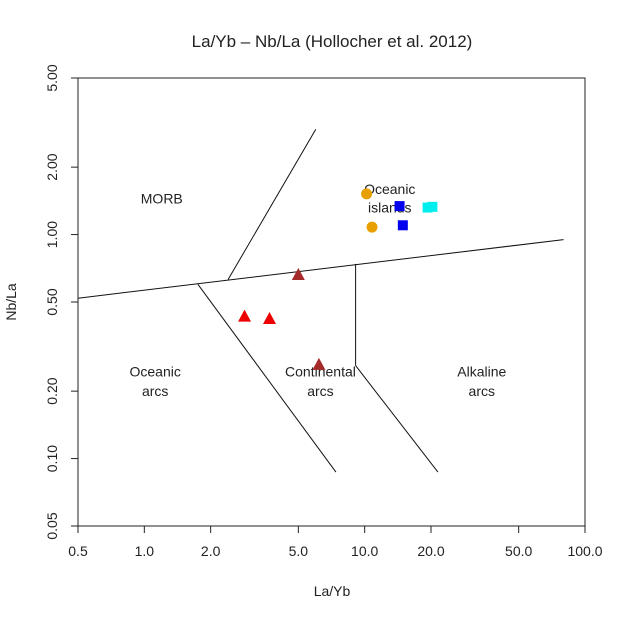  What do you see at coordinates (11, 302) in the screenshot?
I see `y-axis-label: Nb/La` at bounding box center [11, 302].